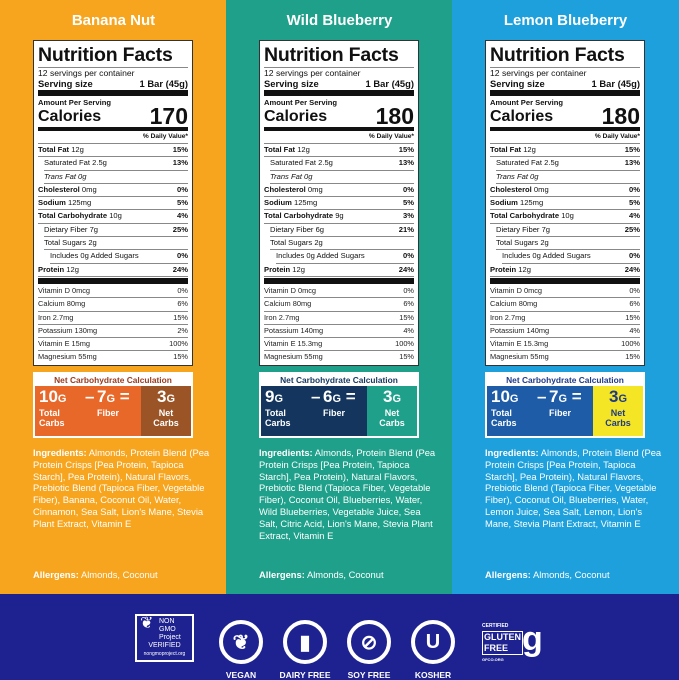 The height and width of the screenshot is (680, 679). Describe the element at coordinates (531, 203) in the screenshot. I see `nutrient-amount: 125mg` at that location.